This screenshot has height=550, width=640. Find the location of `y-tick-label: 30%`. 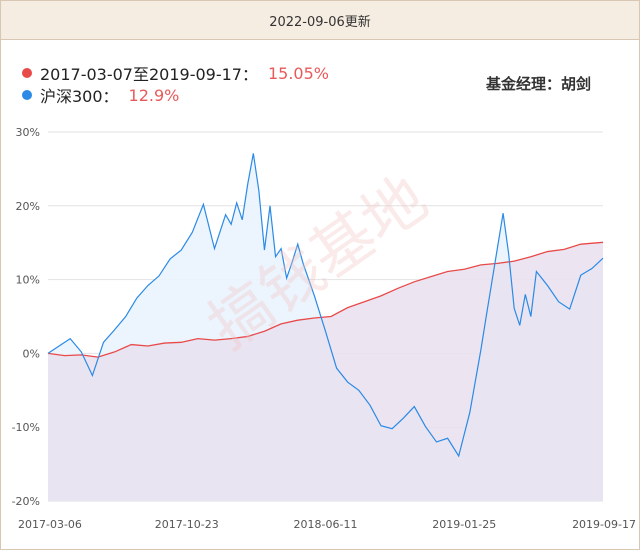

y-tick-label: 30% is located at coordinates (28, 132).